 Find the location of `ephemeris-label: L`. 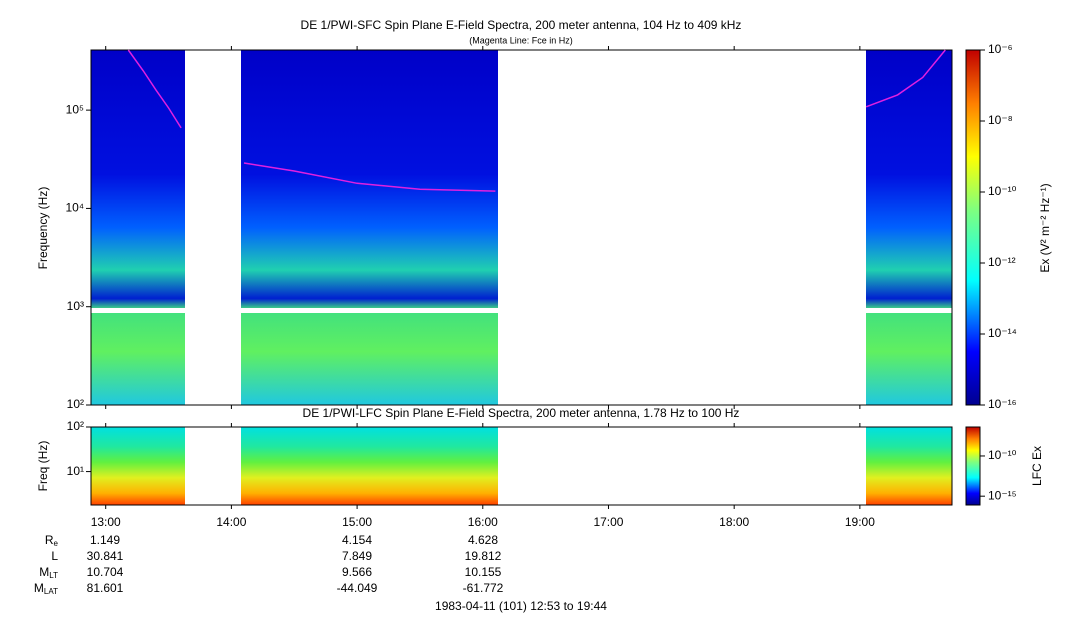

ephemeris-label: L is located at coordinates (54, 556).